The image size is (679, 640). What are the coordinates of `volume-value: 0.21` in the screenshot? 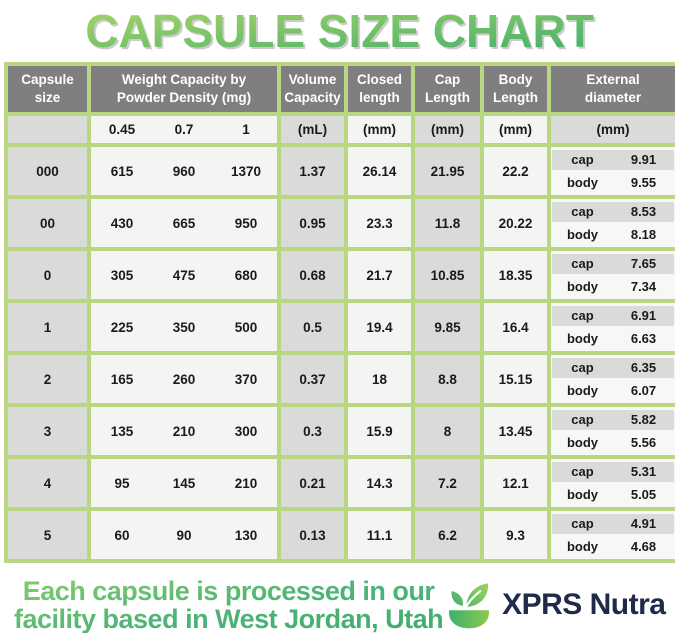 It's located at (312, 483).